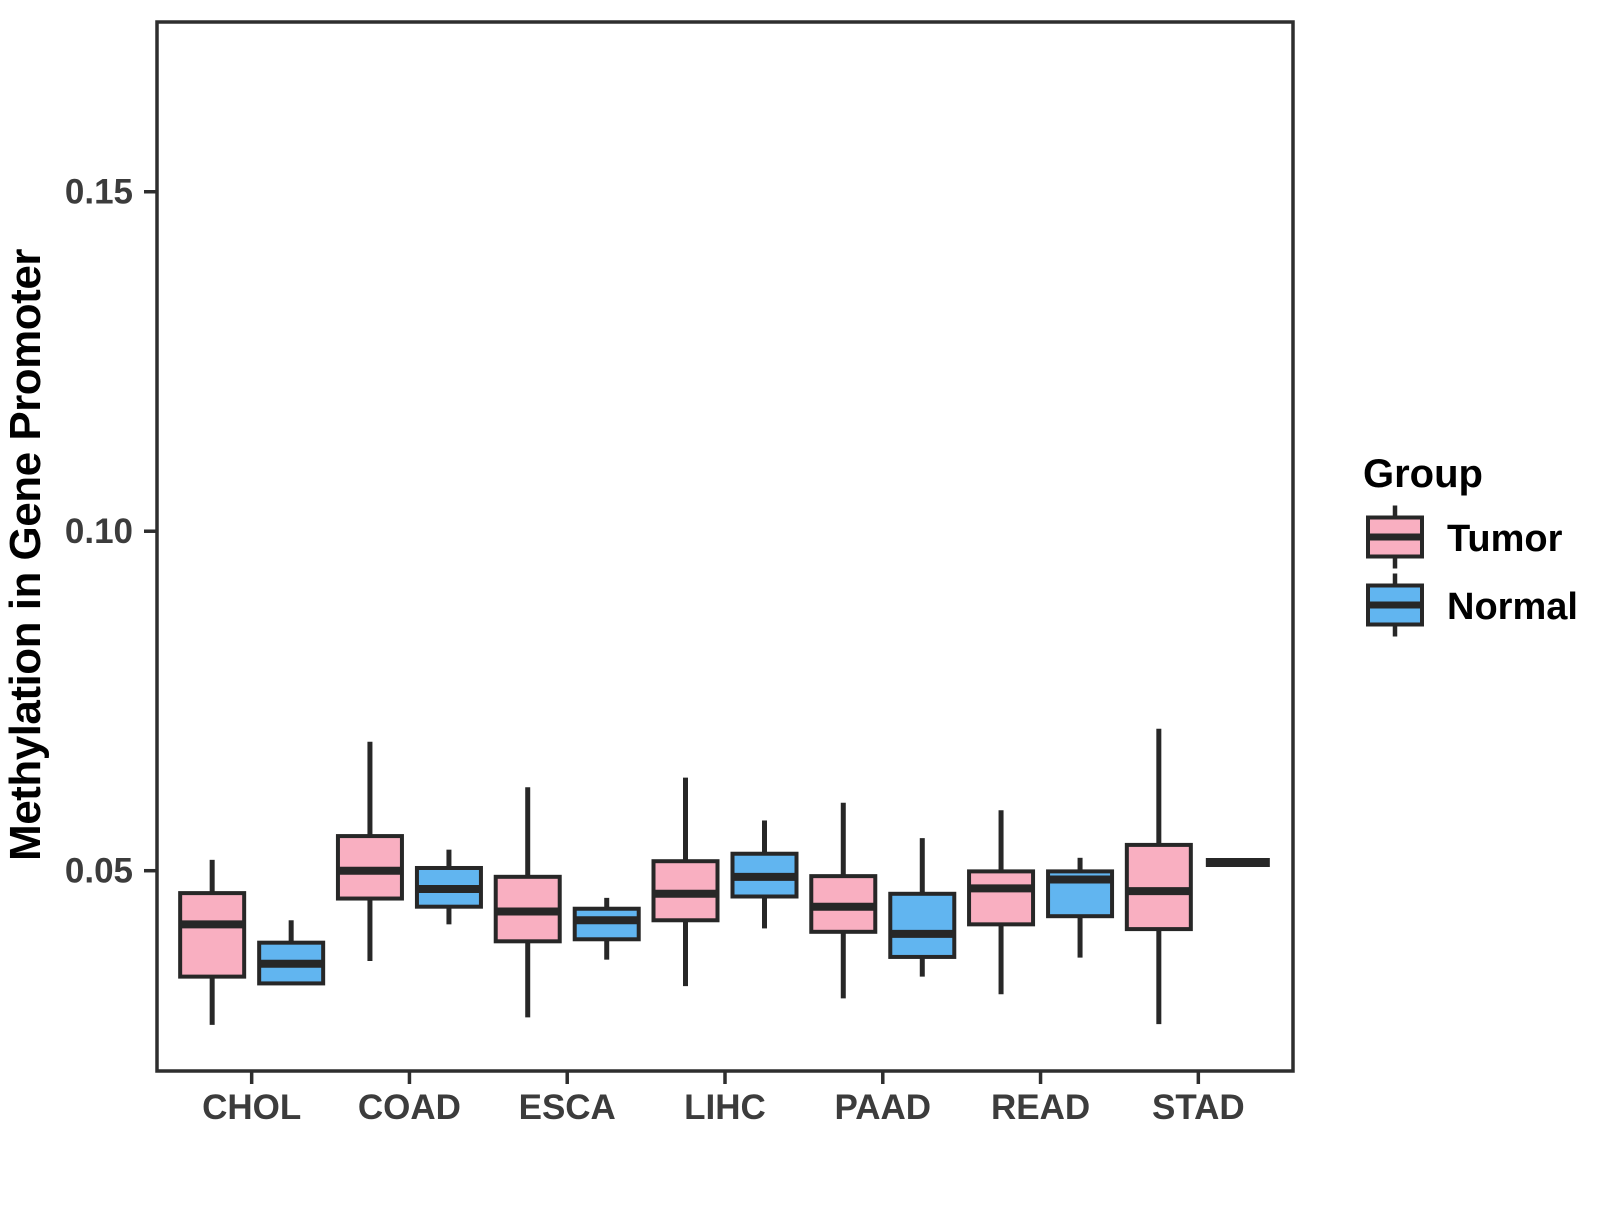  I want to click on box-lihc-tumor, so click(685, 882).